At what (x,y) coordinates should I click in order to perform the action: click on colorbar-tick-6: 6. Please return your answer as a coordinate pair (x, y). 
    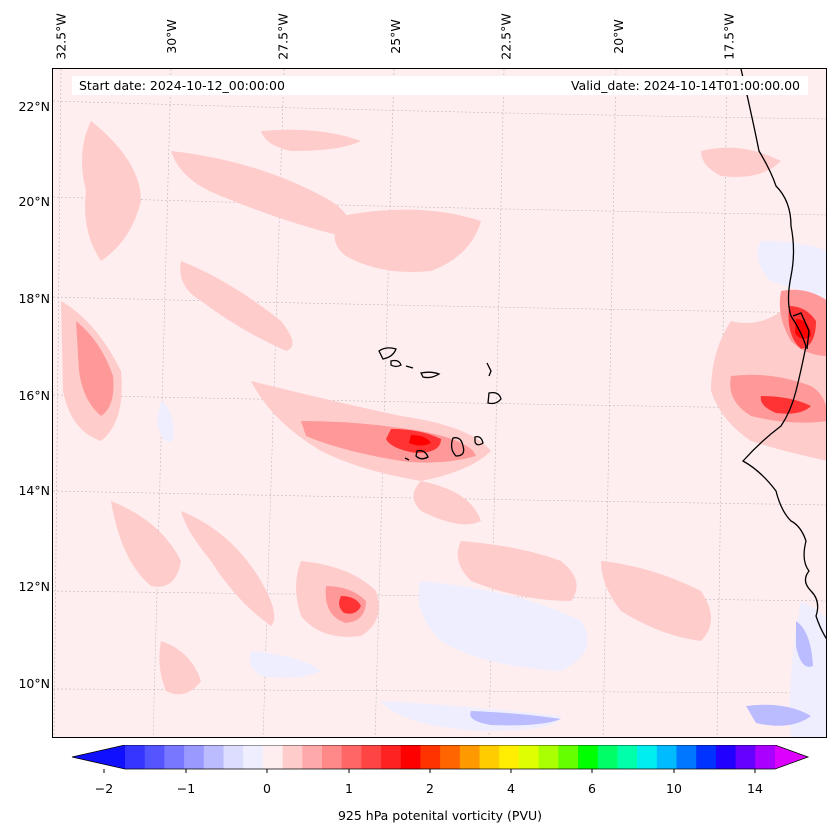
    Looking at the image, I should click on (592, 788).